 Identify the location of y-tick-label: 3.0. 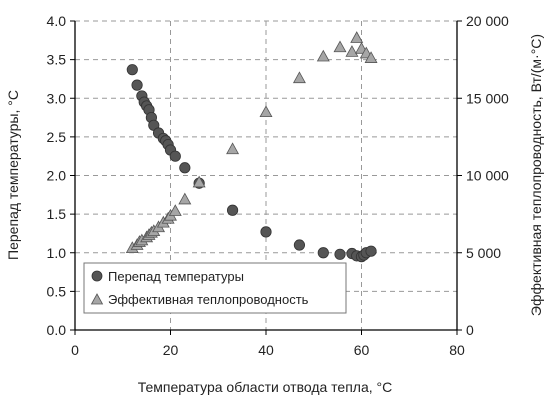
(57, 98).